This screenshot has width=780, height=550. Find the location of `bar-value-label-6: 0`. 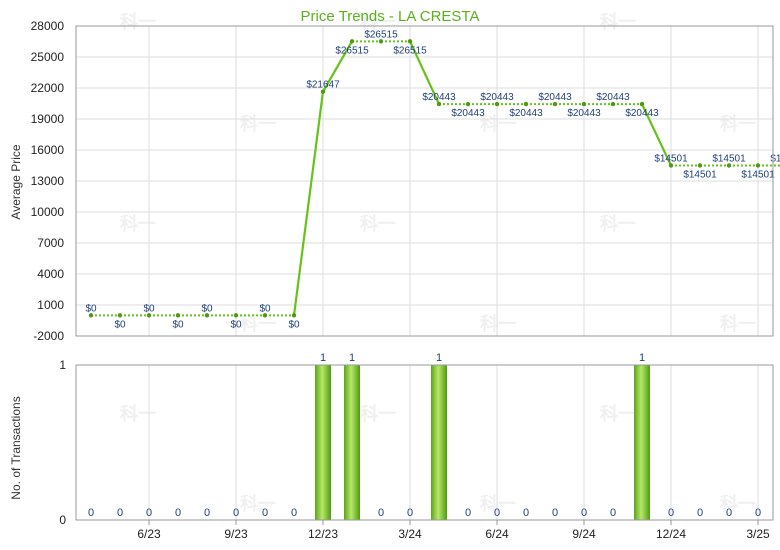

bar-value-label-6: 0 is located at coordinates (265, 513).